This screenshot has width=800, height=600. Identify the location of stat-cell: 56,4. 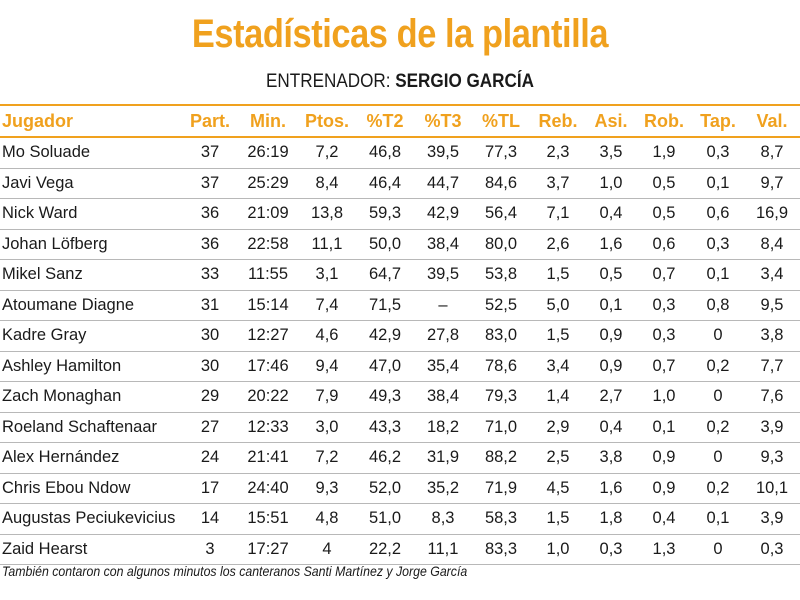
(501, 213).